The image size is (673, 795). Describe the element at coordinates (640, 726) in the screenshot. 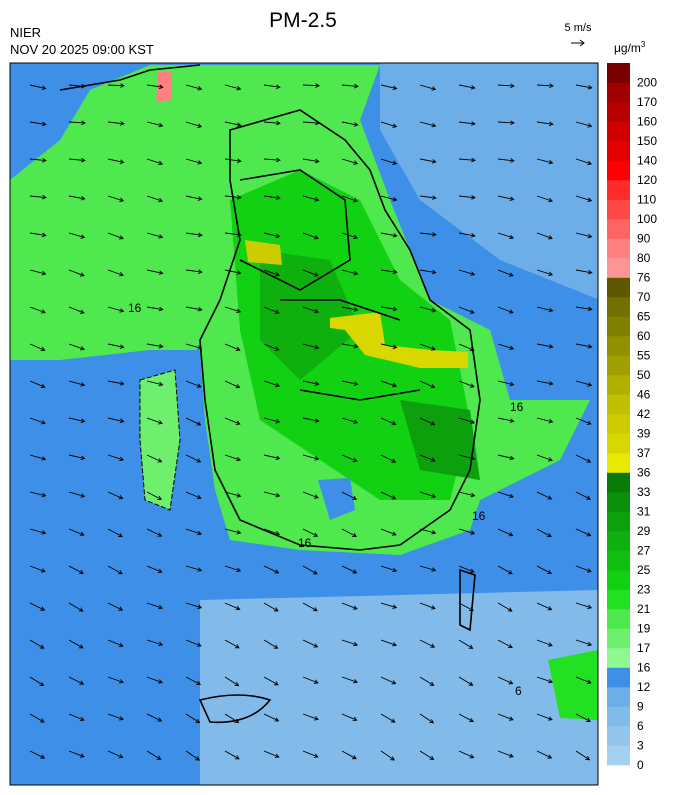

I see `colorbar-label: 6` at that location.